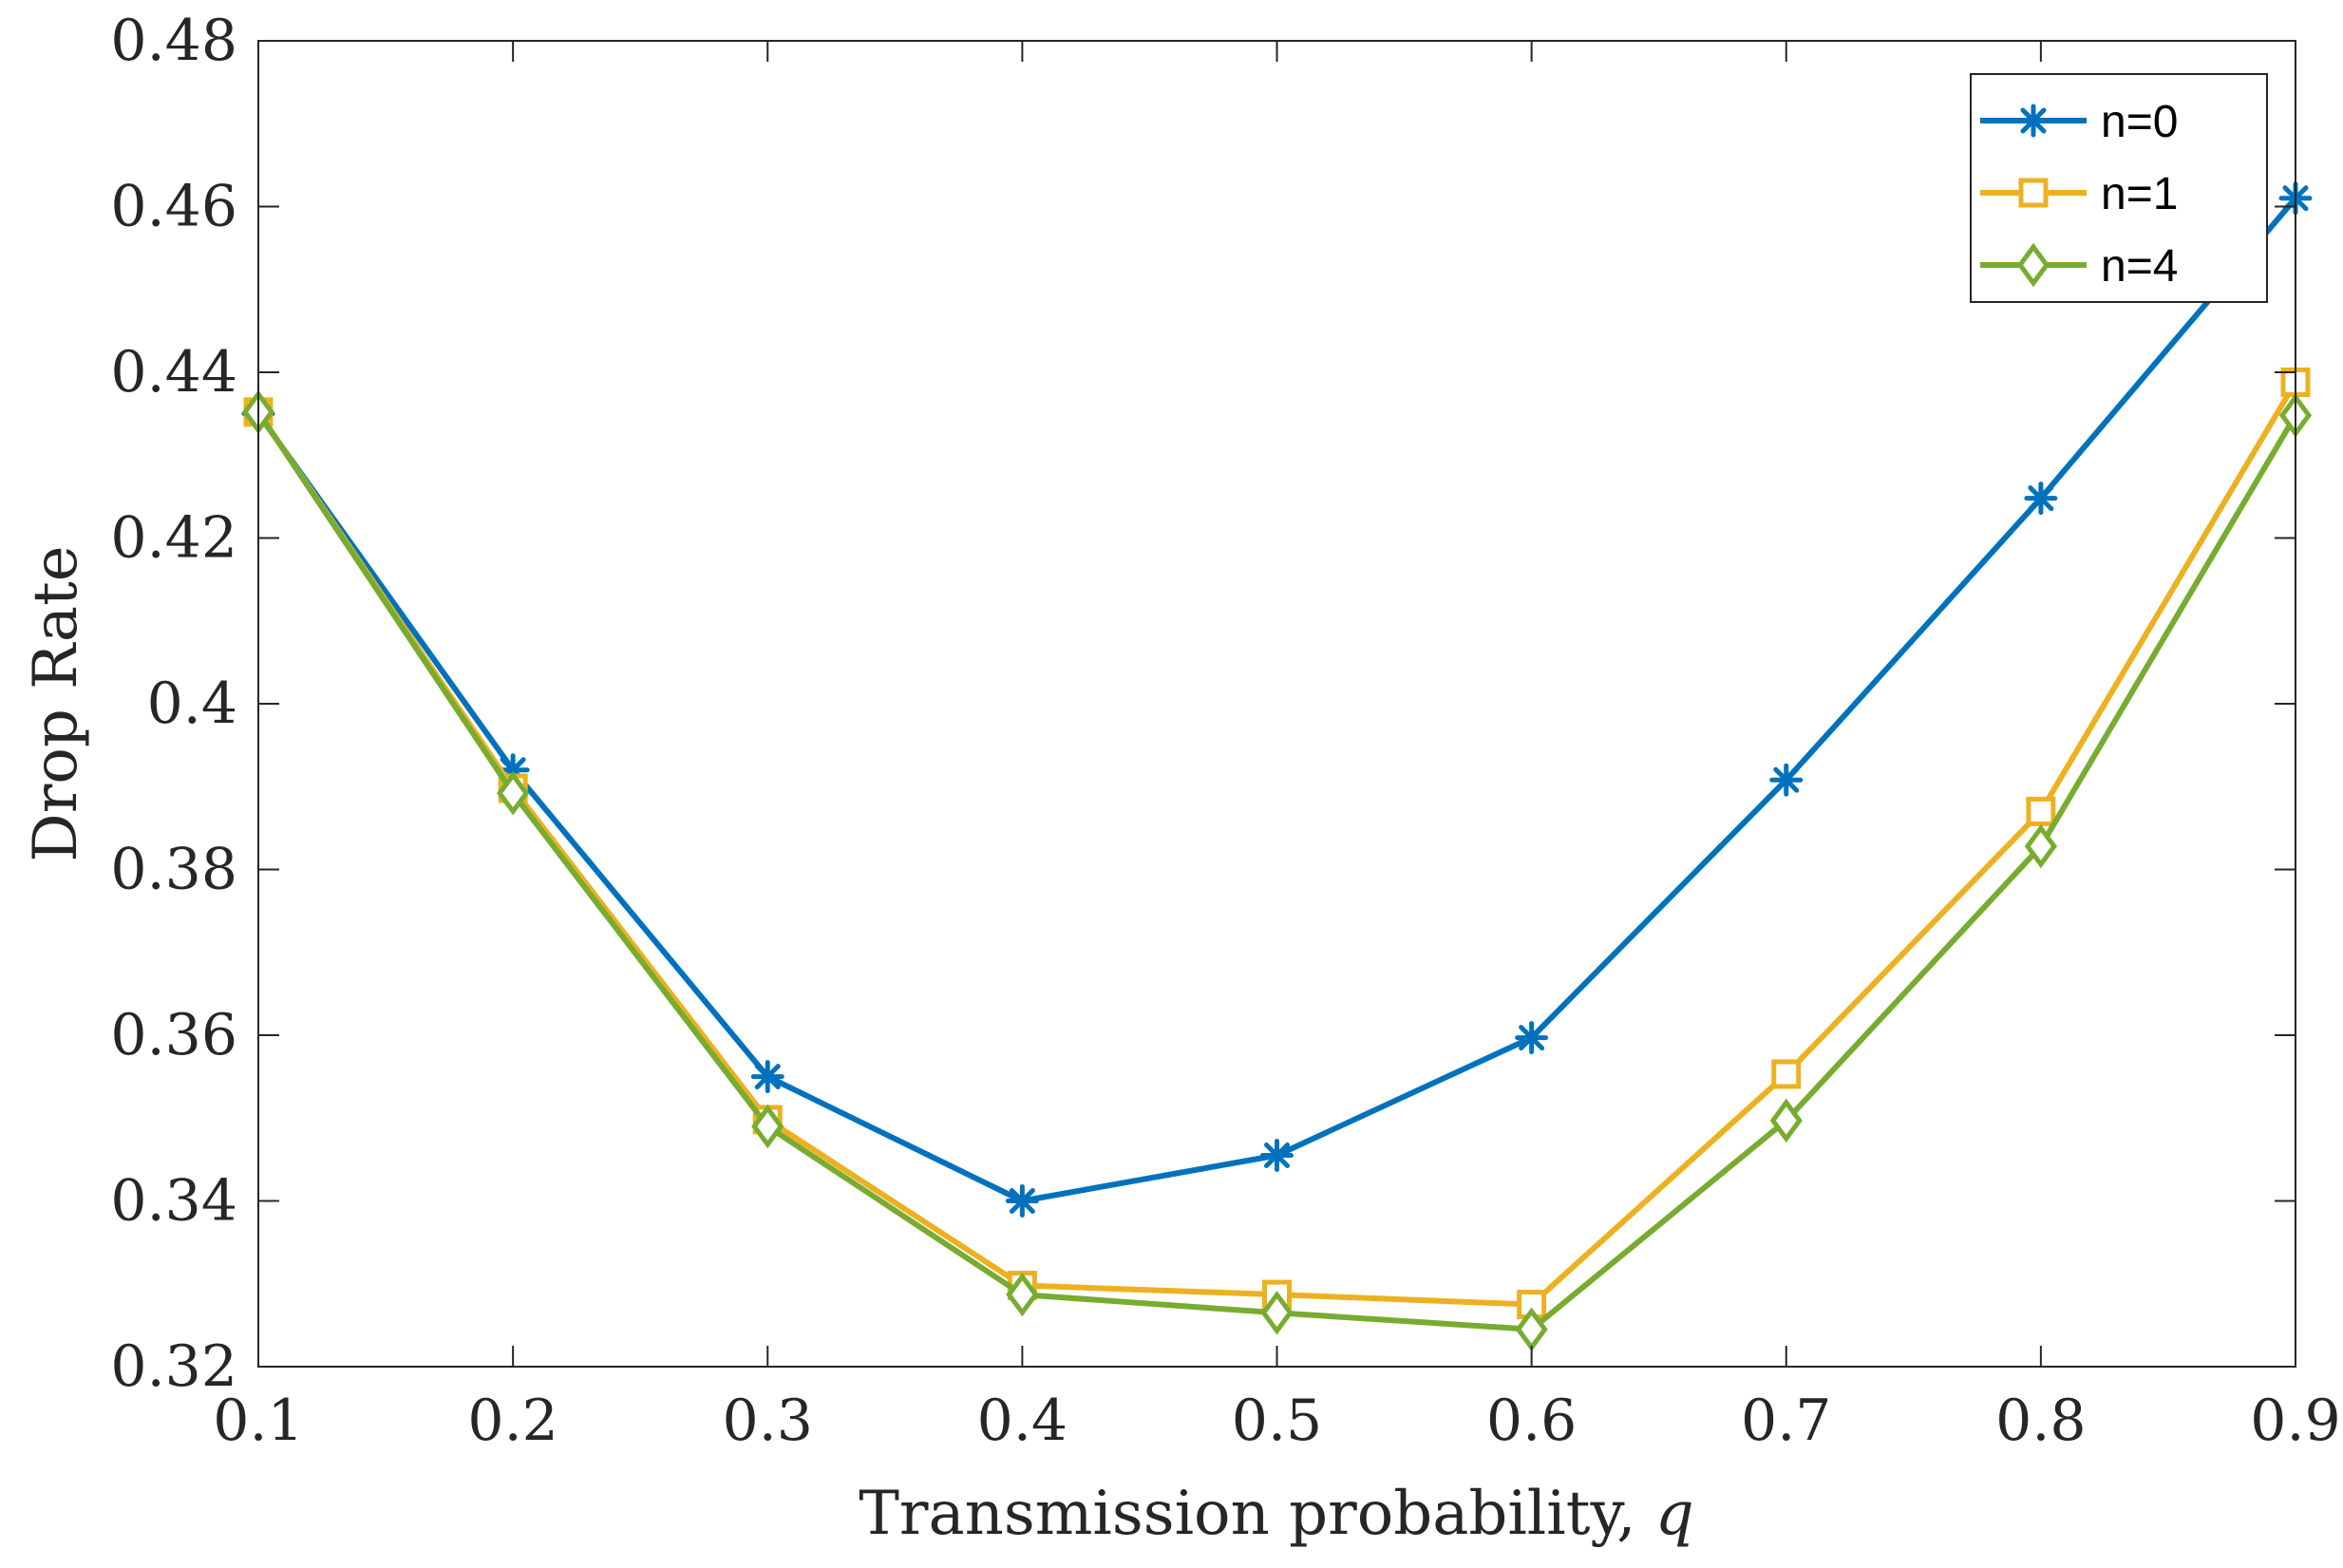 This screenshot has width=2343, height=1568. I want to click on legend-label: n=1, so click(2139, 194).